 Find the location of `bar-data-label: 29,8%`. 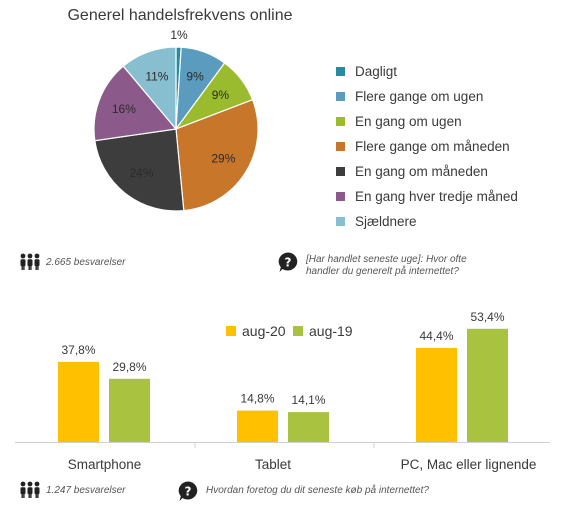

bar-data-label: 29,8% is located at coordinates (129, 367).